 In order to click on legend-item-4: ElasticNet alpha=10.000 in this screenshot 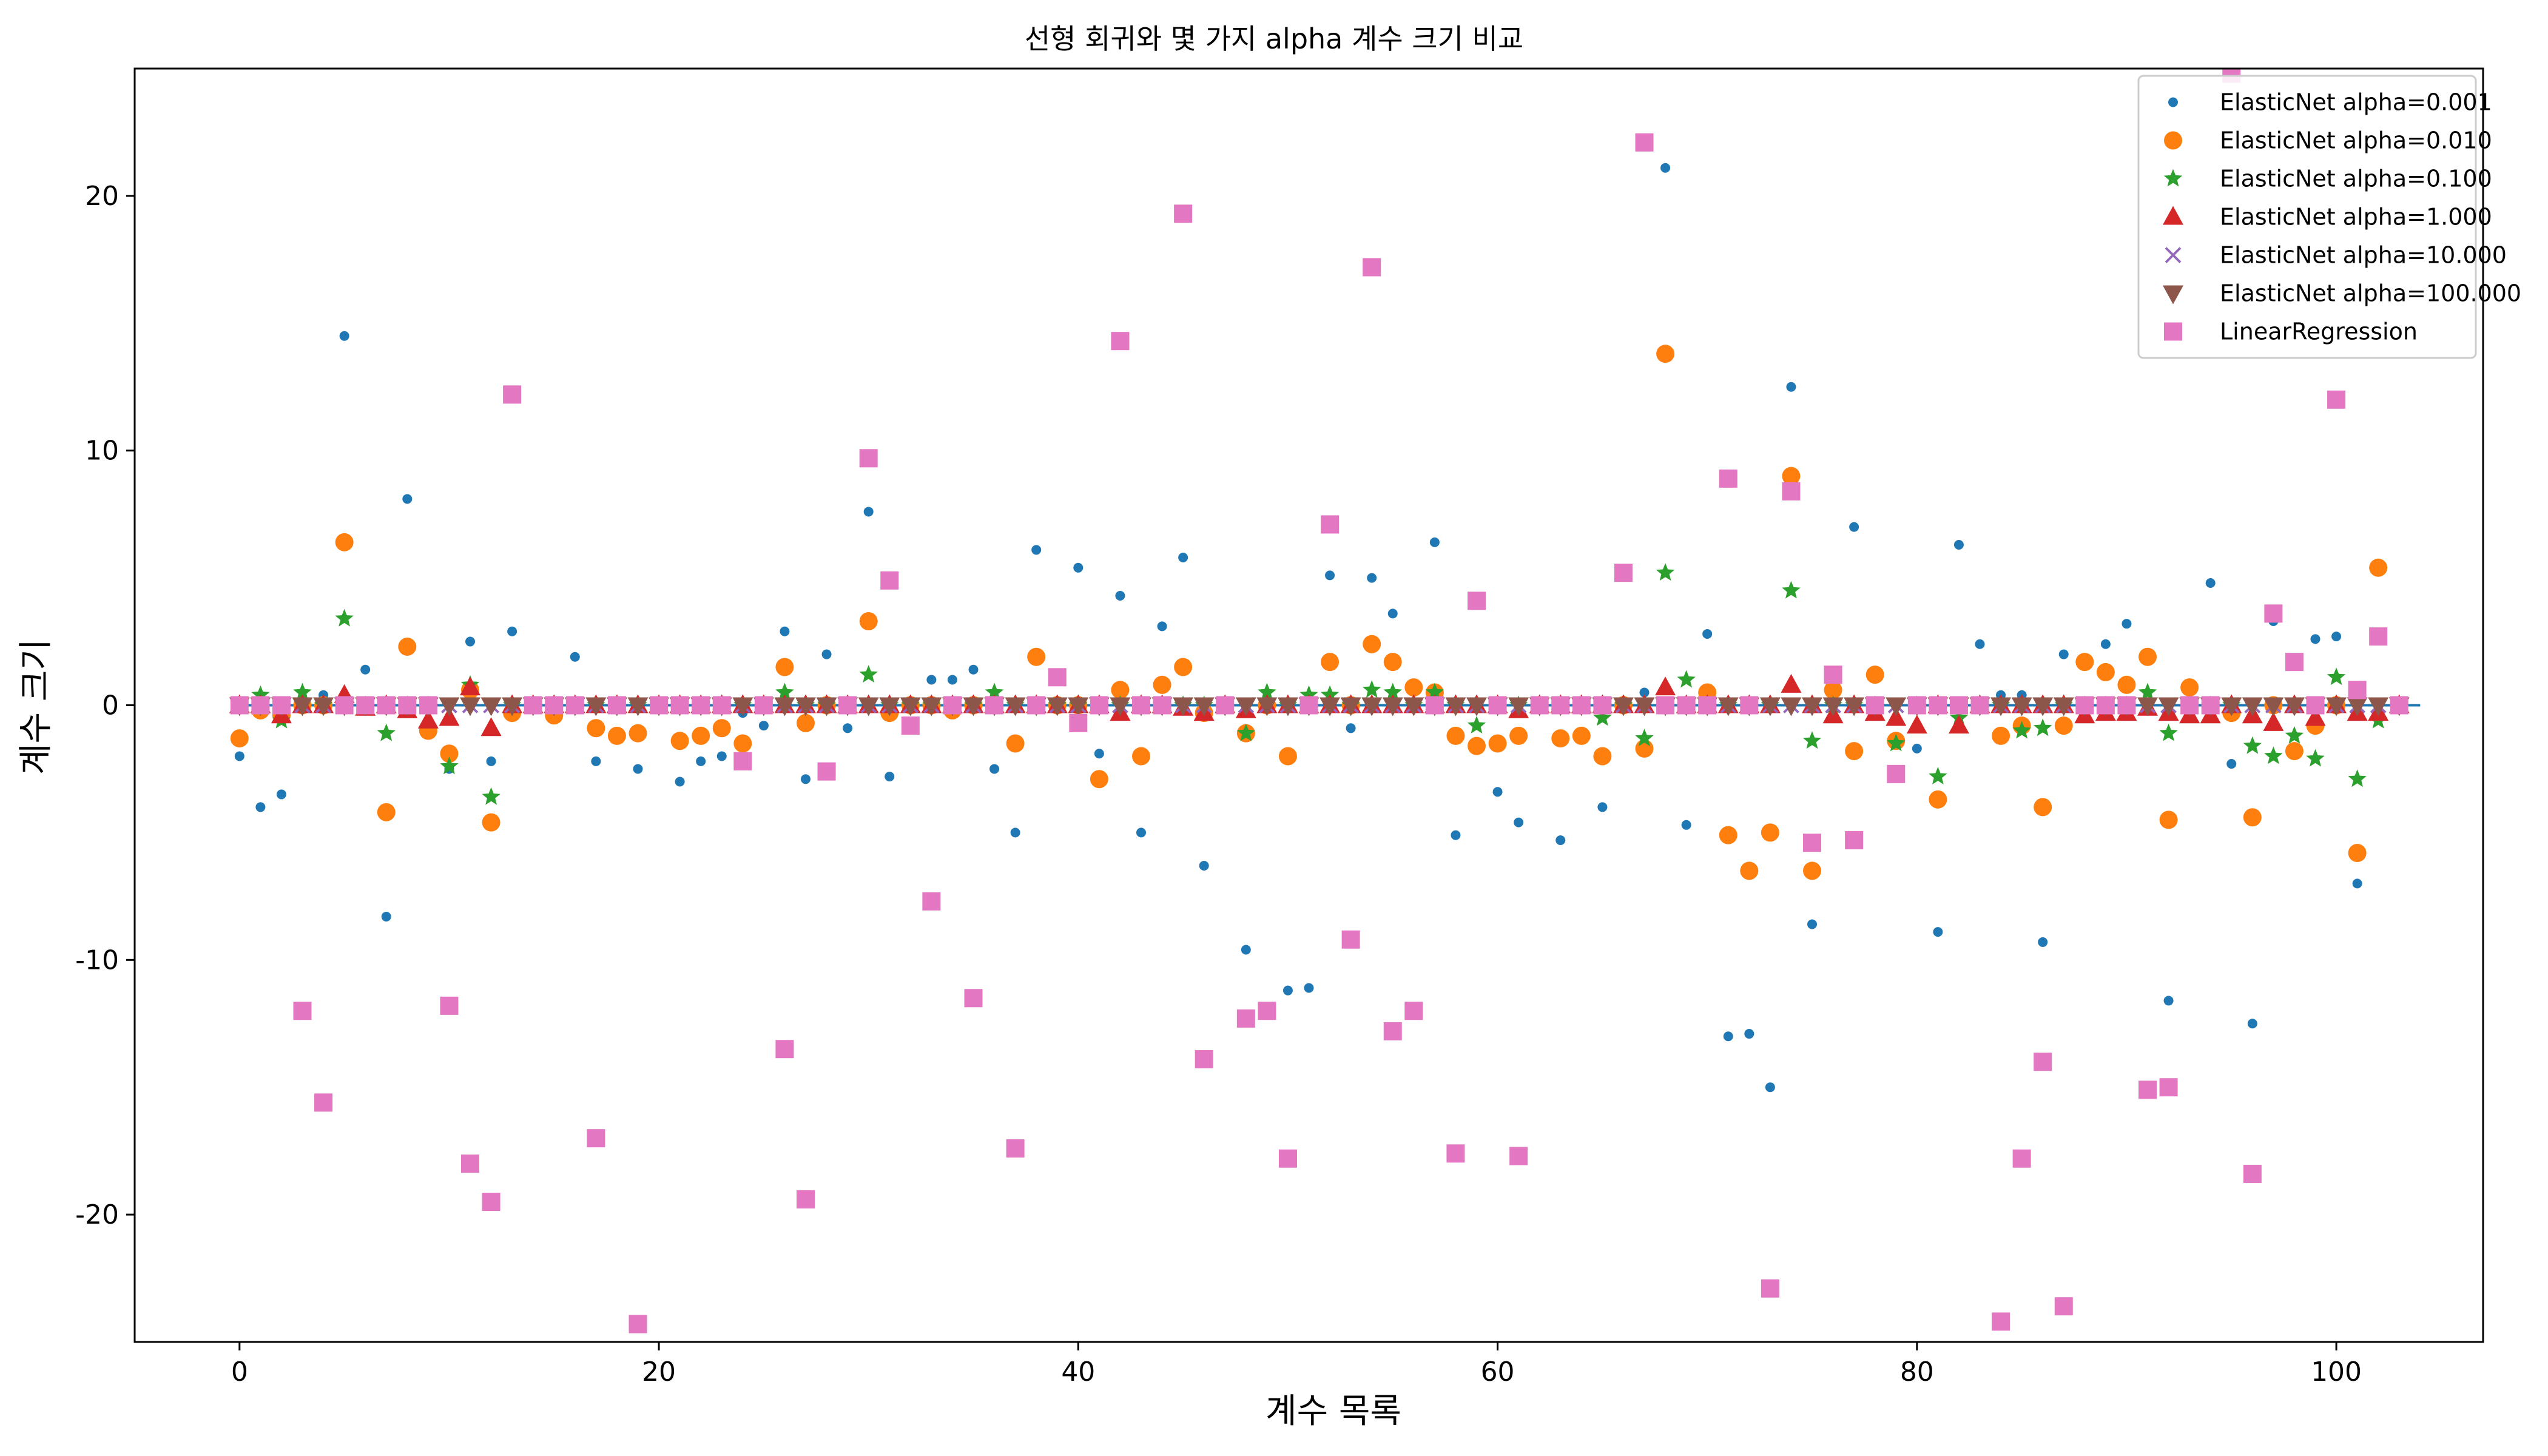, I will do `click(2336, 255)`.